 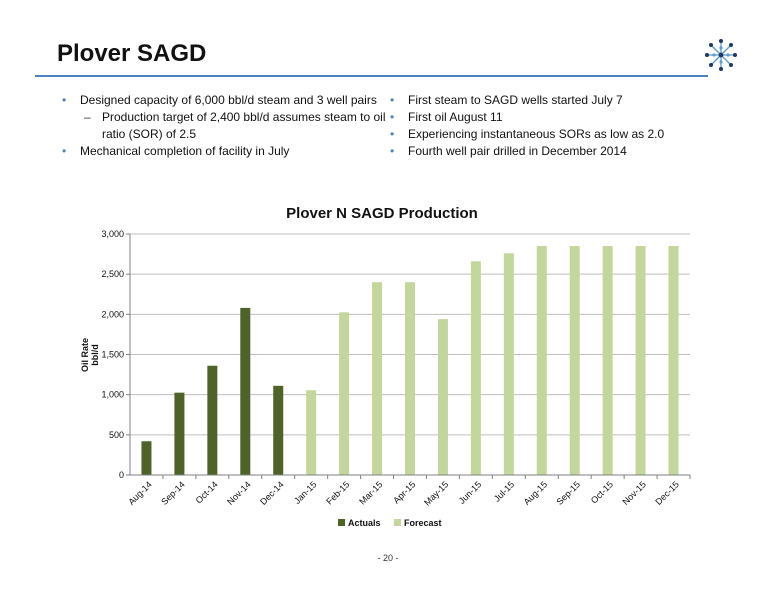 I want to click on y-tick-label: 500, so click(x=116, y=435).